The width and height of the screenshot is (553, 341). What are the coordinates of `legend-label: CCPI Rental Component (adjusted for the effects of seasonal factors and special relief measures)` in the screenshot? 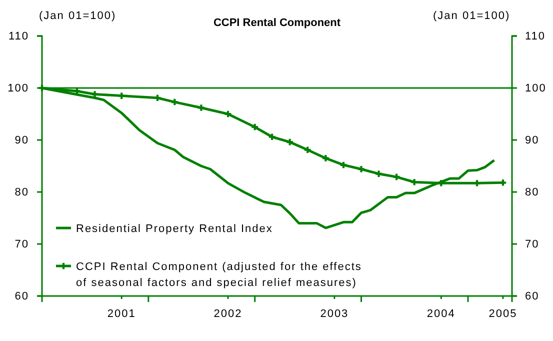 It's located at (219, 275).